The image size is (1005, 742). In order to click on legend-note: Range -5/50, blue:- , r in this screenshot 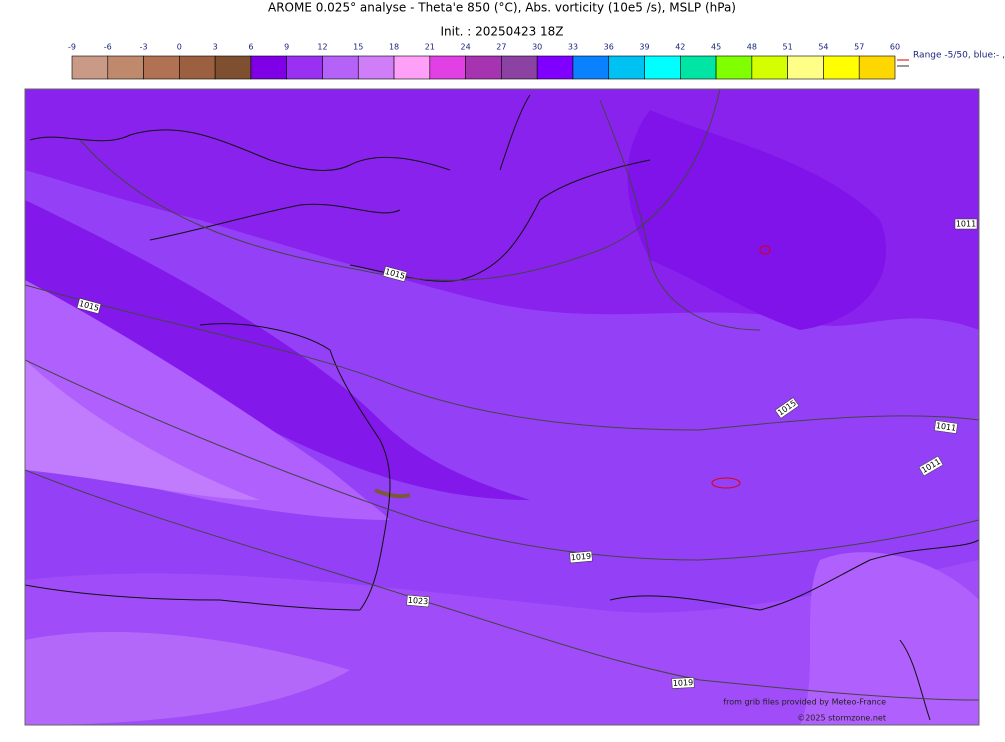, I will do `click(959, 56)`.